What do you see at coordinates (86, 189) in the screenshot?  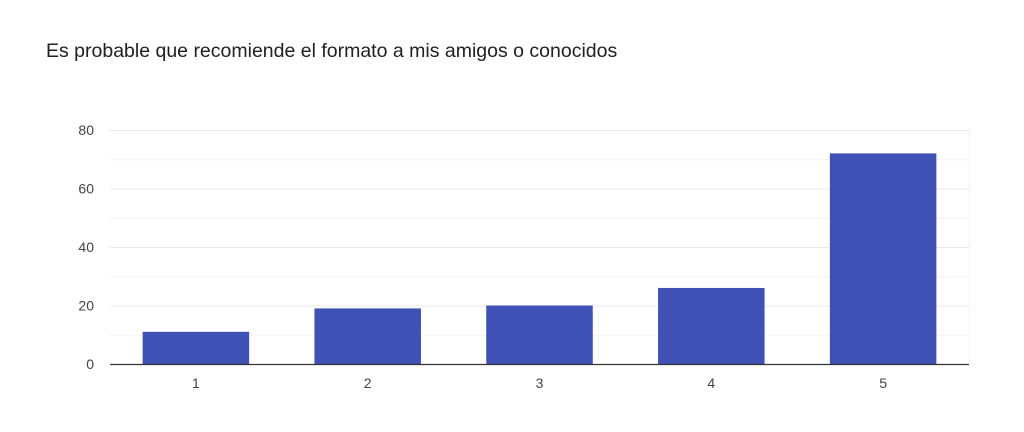 I see `y-tick-label: 60` at bounding box center [86, 189].